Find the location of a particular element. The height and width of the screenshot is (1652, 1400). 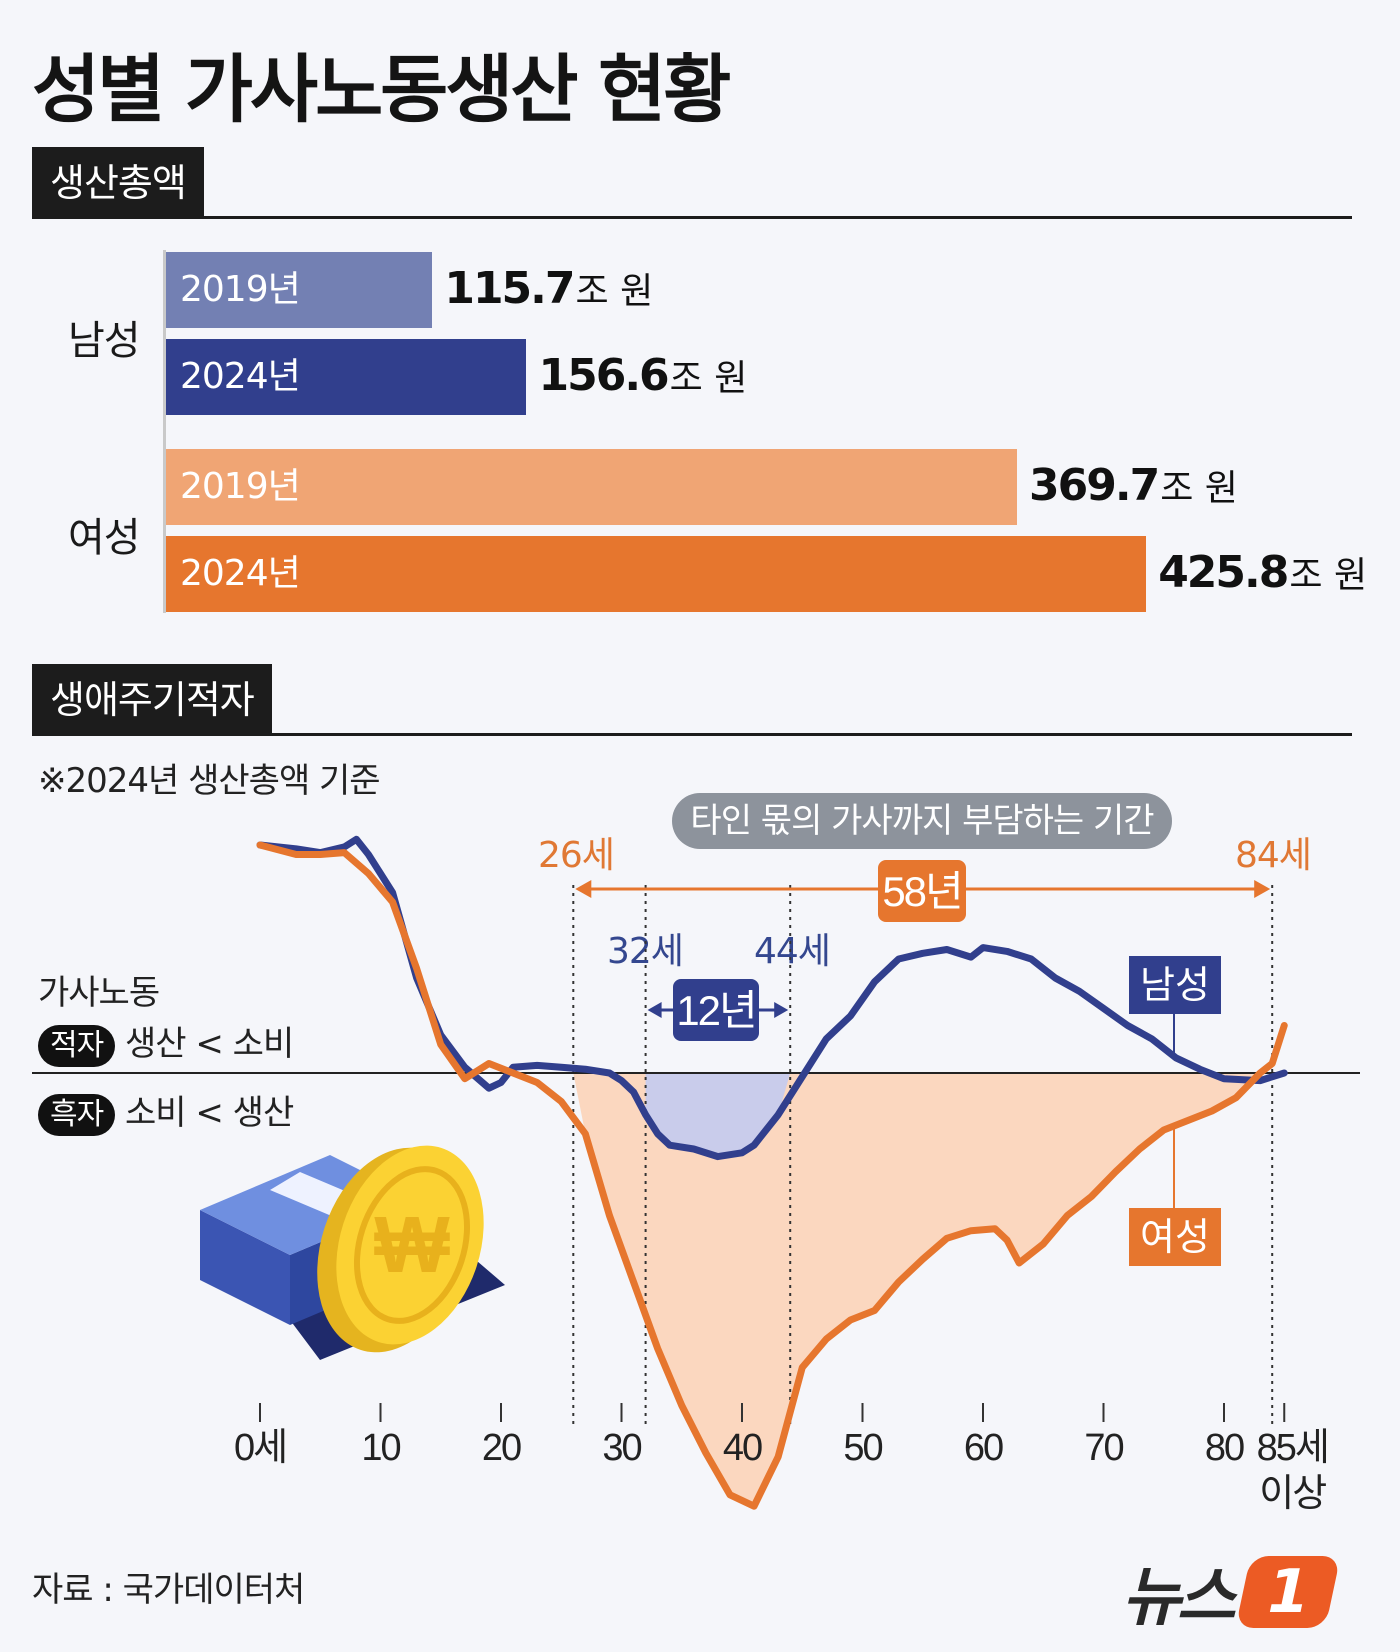

money-illustration: ₩ is located at coordinates (352, 1252).